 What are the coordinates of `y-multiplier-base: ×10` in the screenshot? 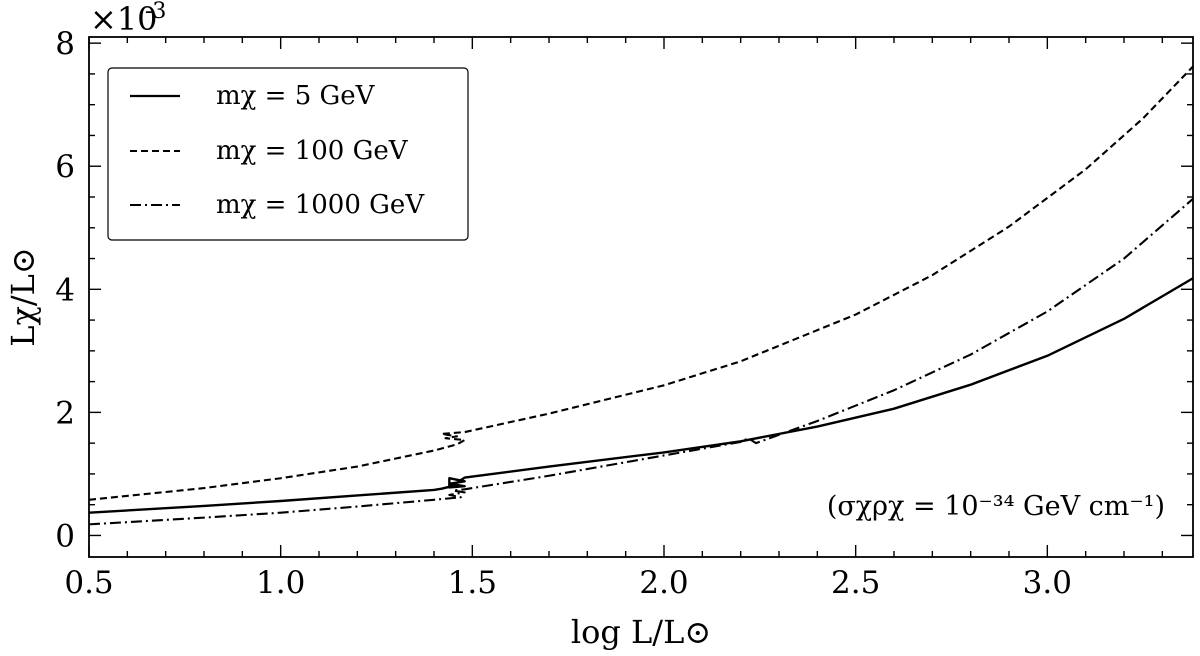 It's located at (124, 19).